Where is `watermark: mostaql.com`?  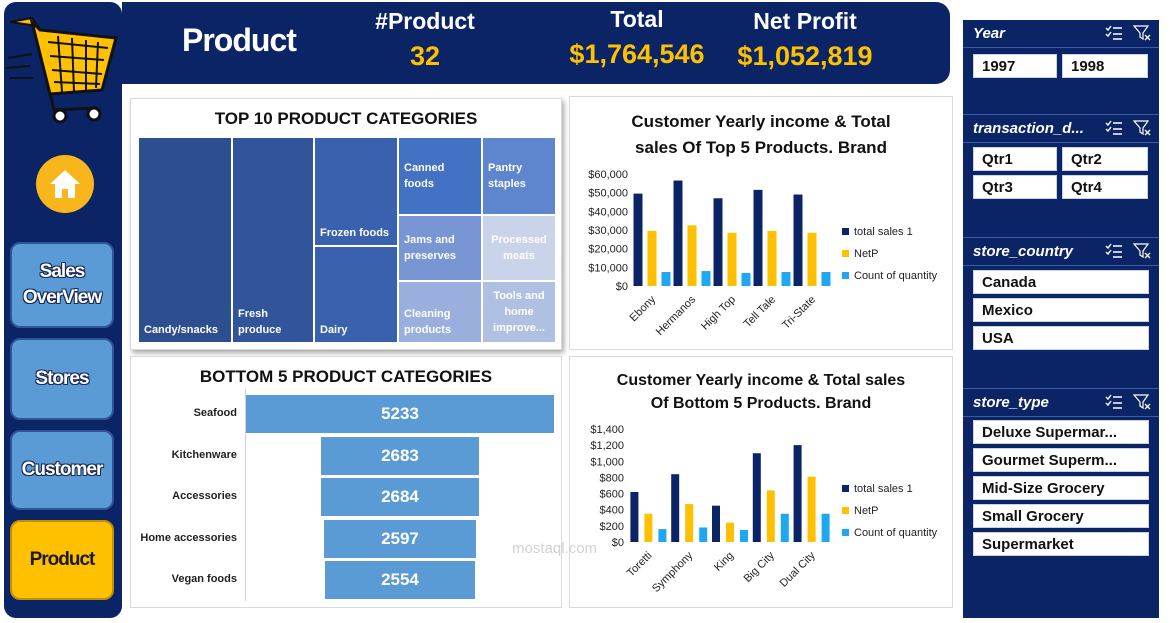
watermark: mostaql.com is located at coordinates (555, 548).